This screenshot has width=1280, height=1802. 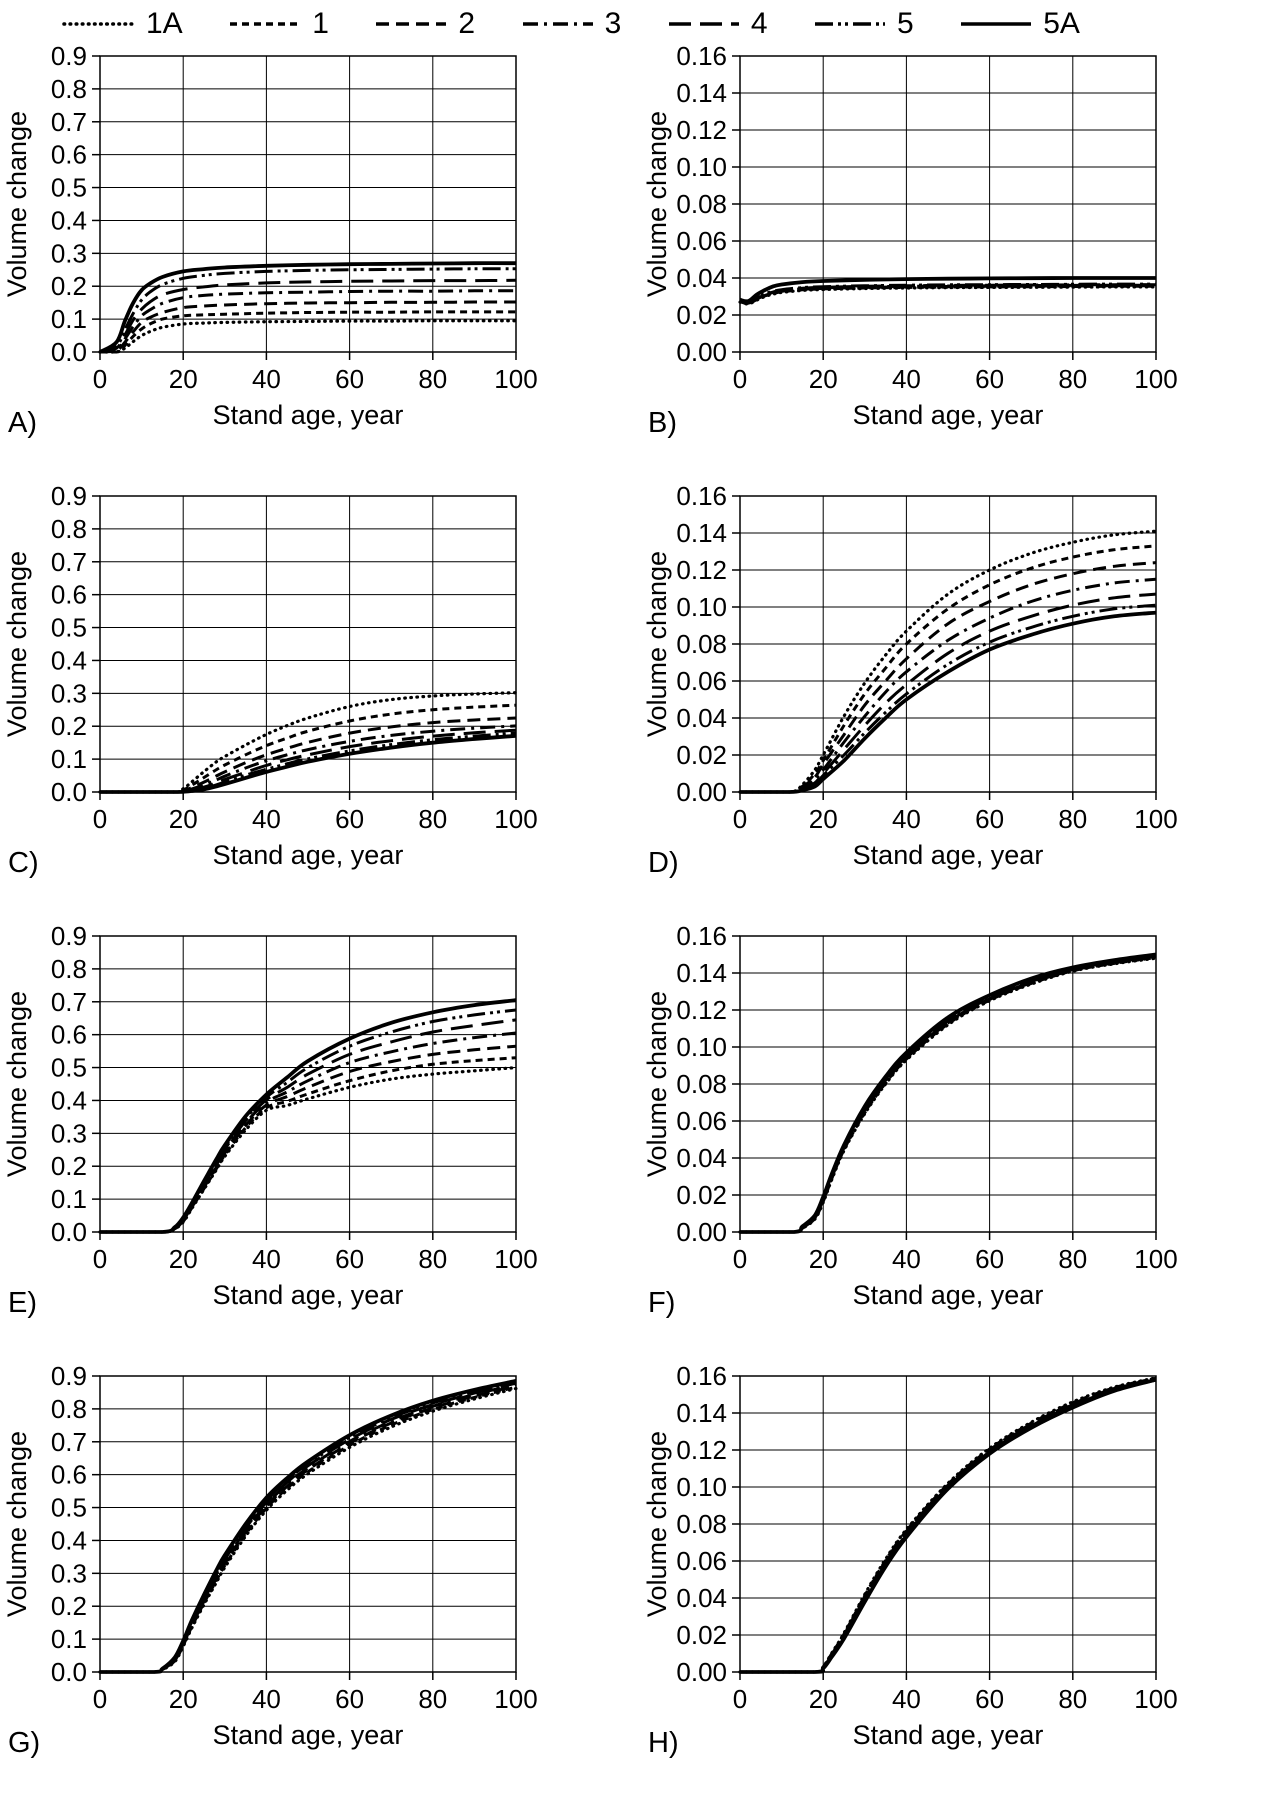 What do you see at coordinates (701, 352) in the screenshot?
I see `y-tick-label: 0.00` at bounding box center [701, 352].